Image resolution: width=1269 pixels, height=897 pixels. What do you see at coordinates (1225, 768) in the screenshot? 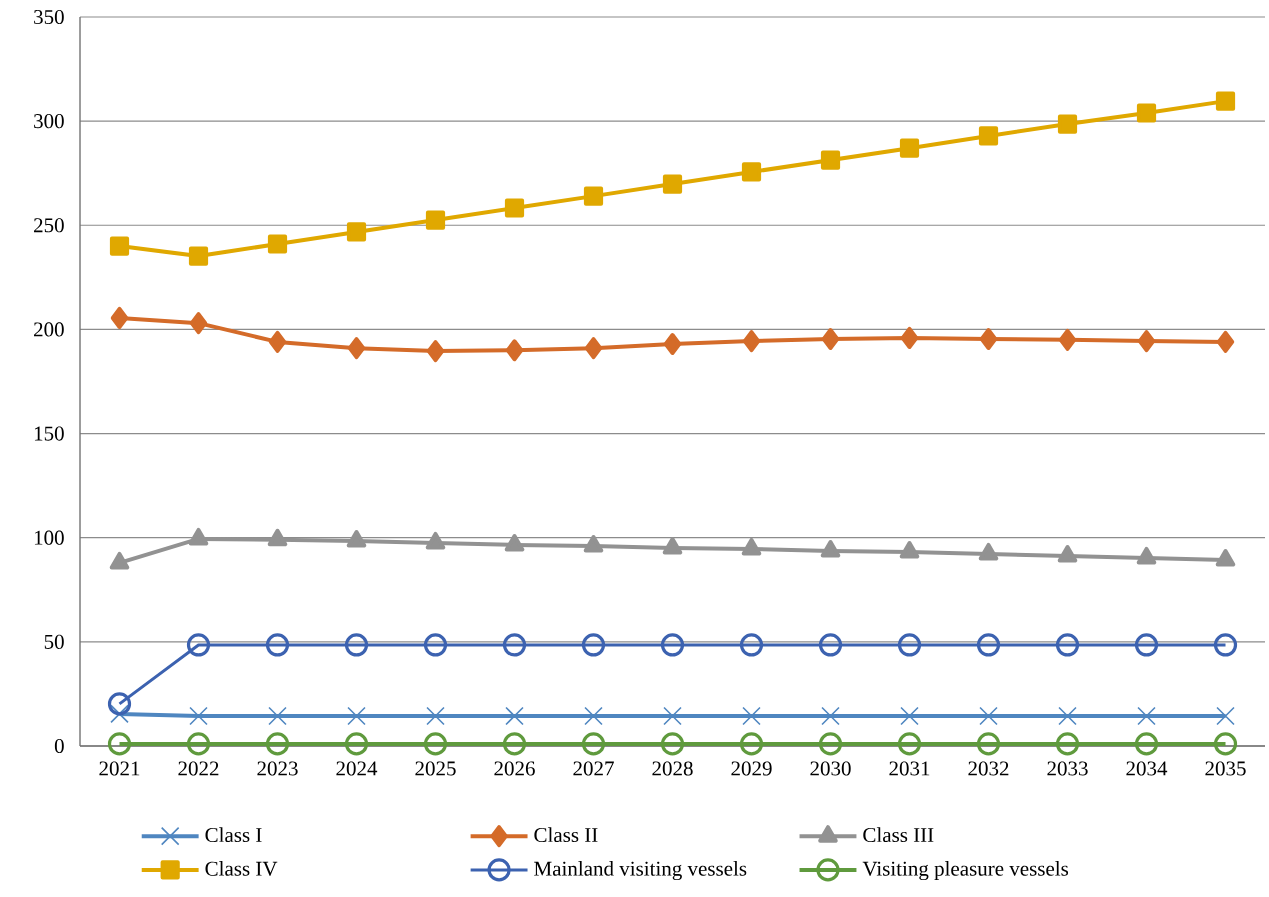
I see `x-tick-label: 2035` at bounding box center [1225, 768].